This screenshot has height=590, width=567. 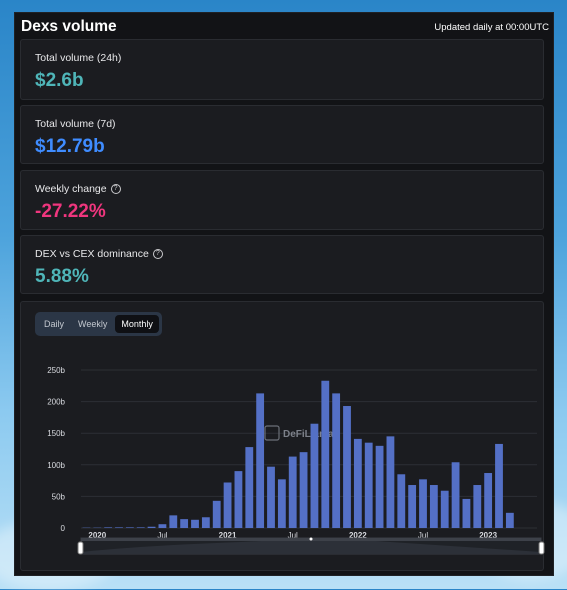 I want to click on range-slider, so click(x=311, y=546).